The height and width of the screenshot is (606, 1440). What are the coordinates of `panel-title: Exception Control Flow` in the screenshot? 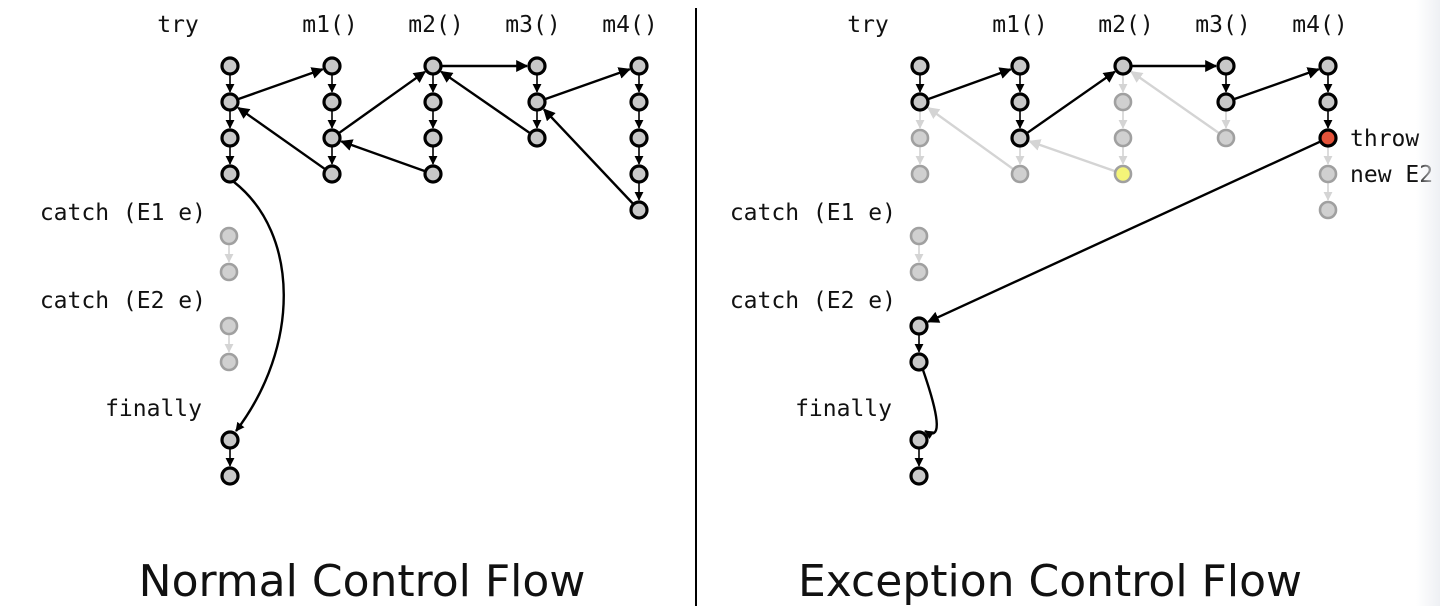 It's located at (1050, 581).